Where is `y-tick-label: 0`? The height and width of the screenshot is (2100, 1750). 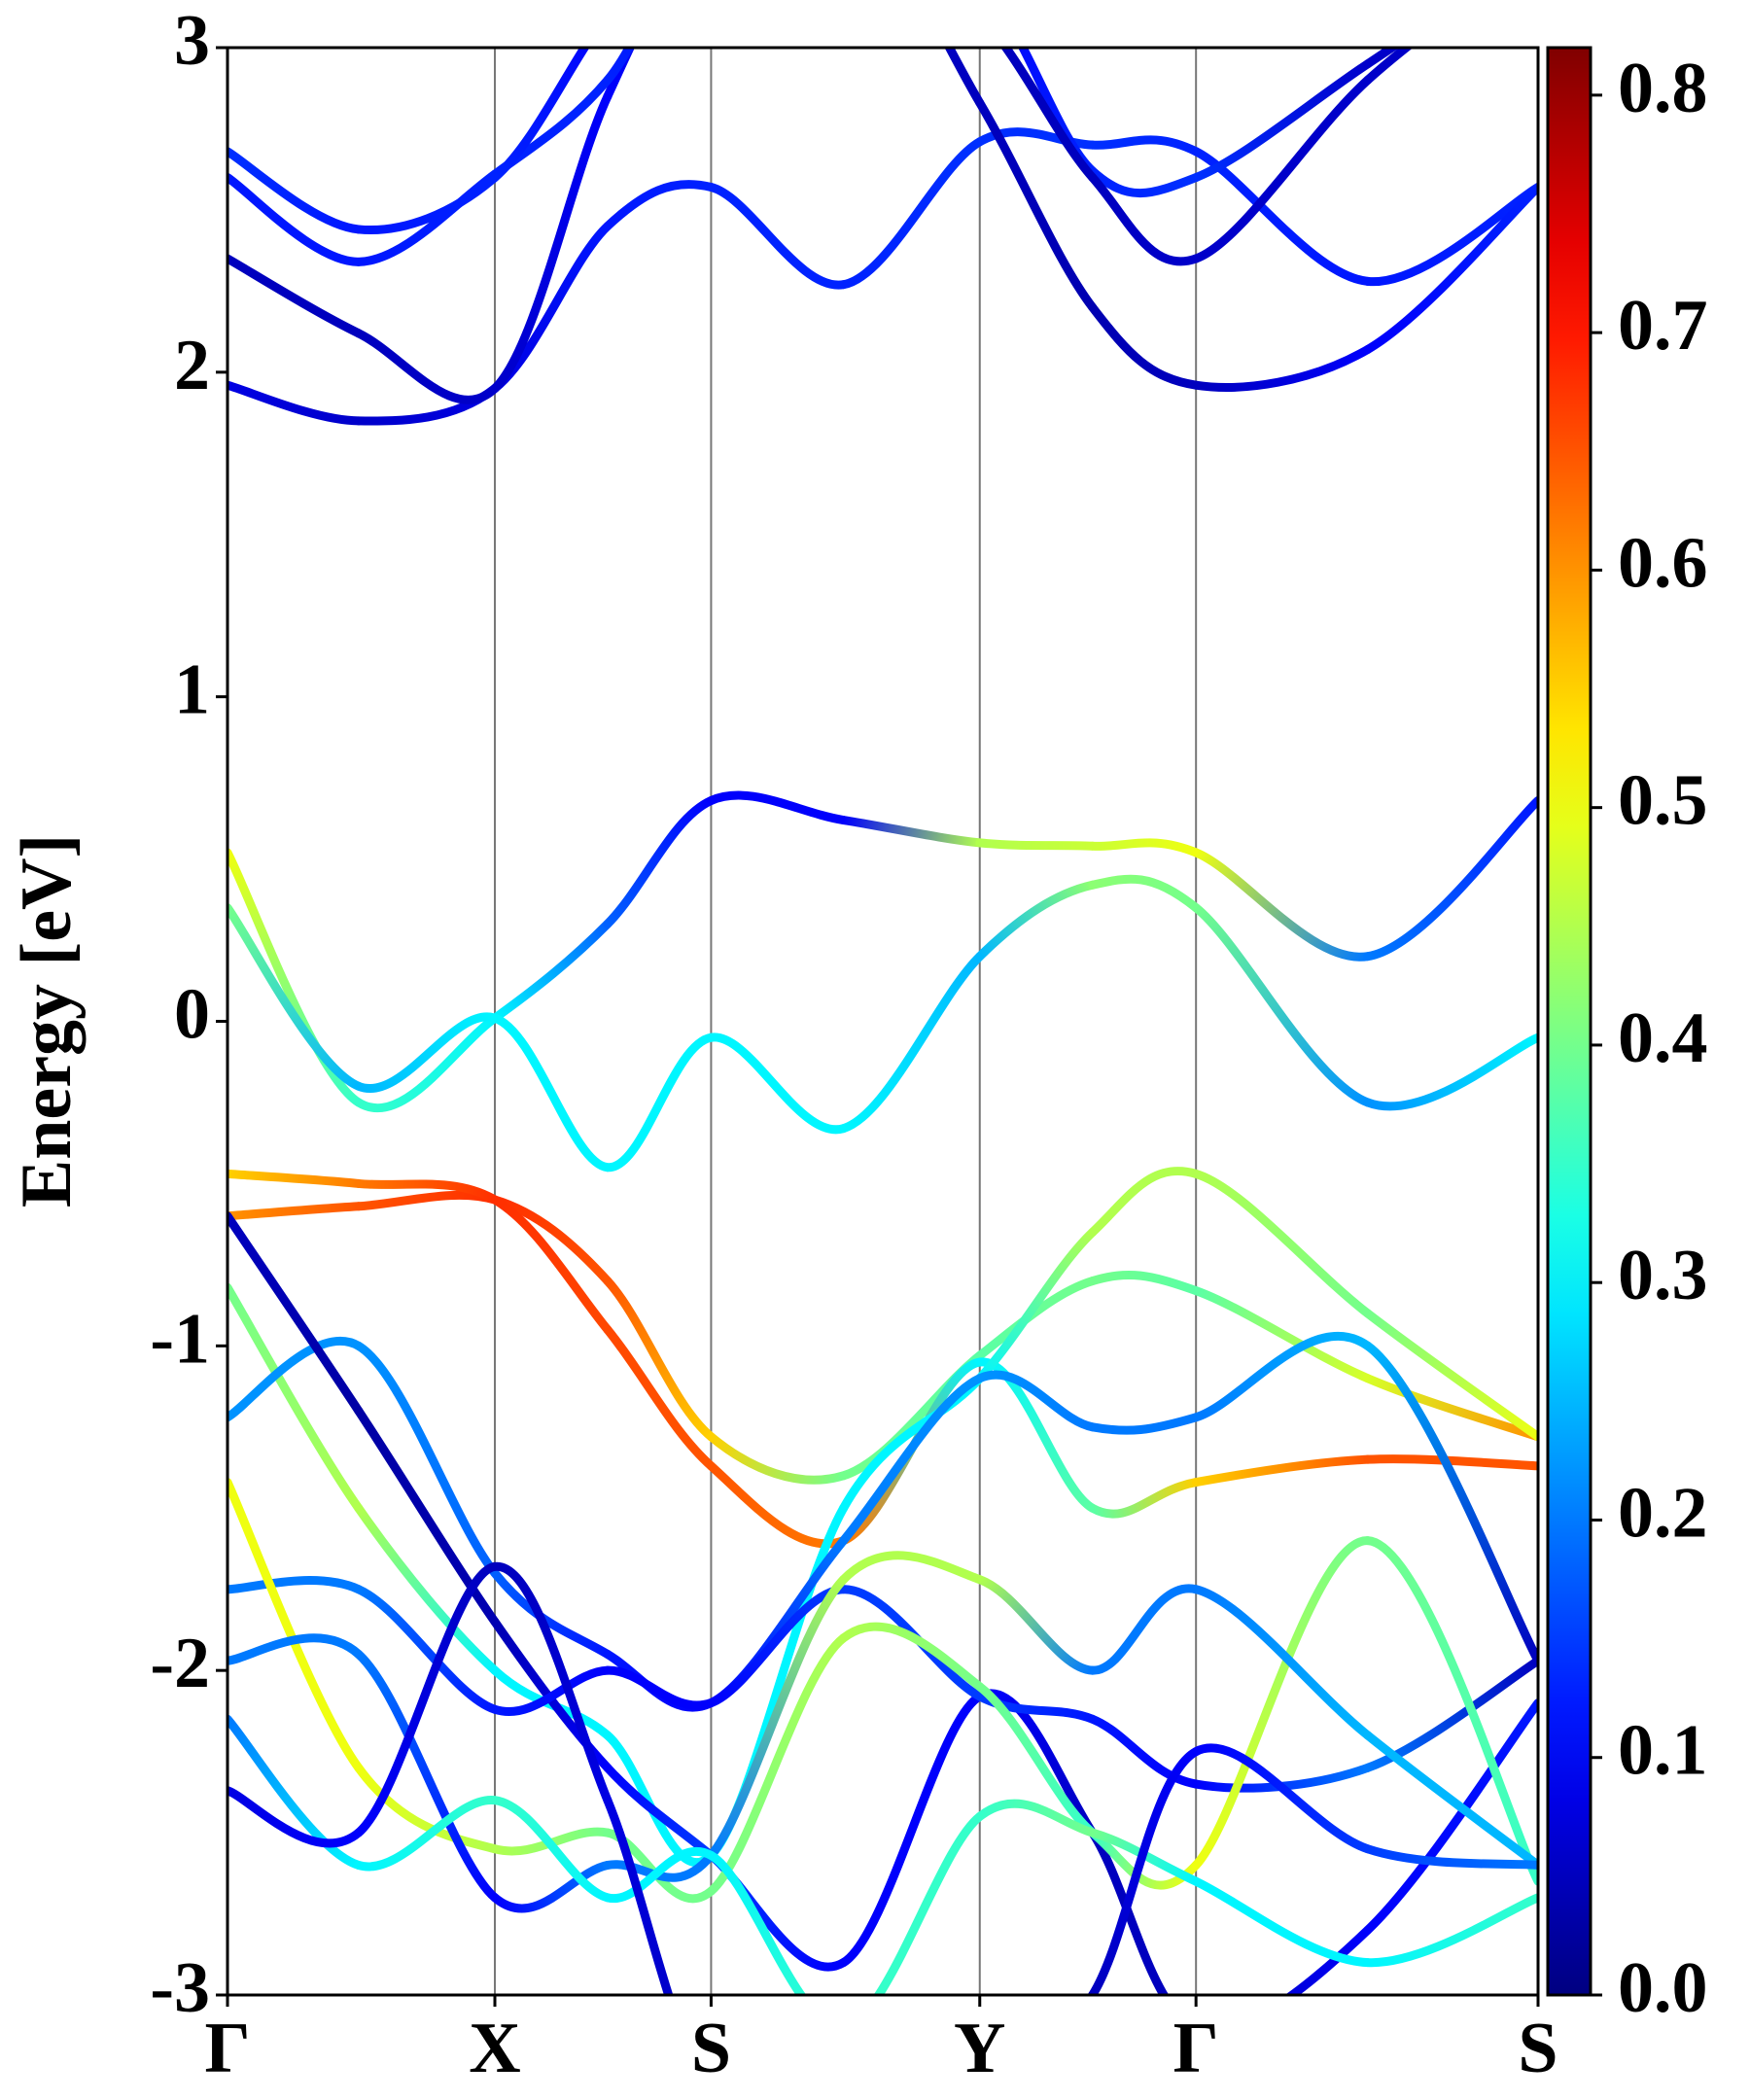 y-tick-label: 0 is located at coordinates (192, 1014).